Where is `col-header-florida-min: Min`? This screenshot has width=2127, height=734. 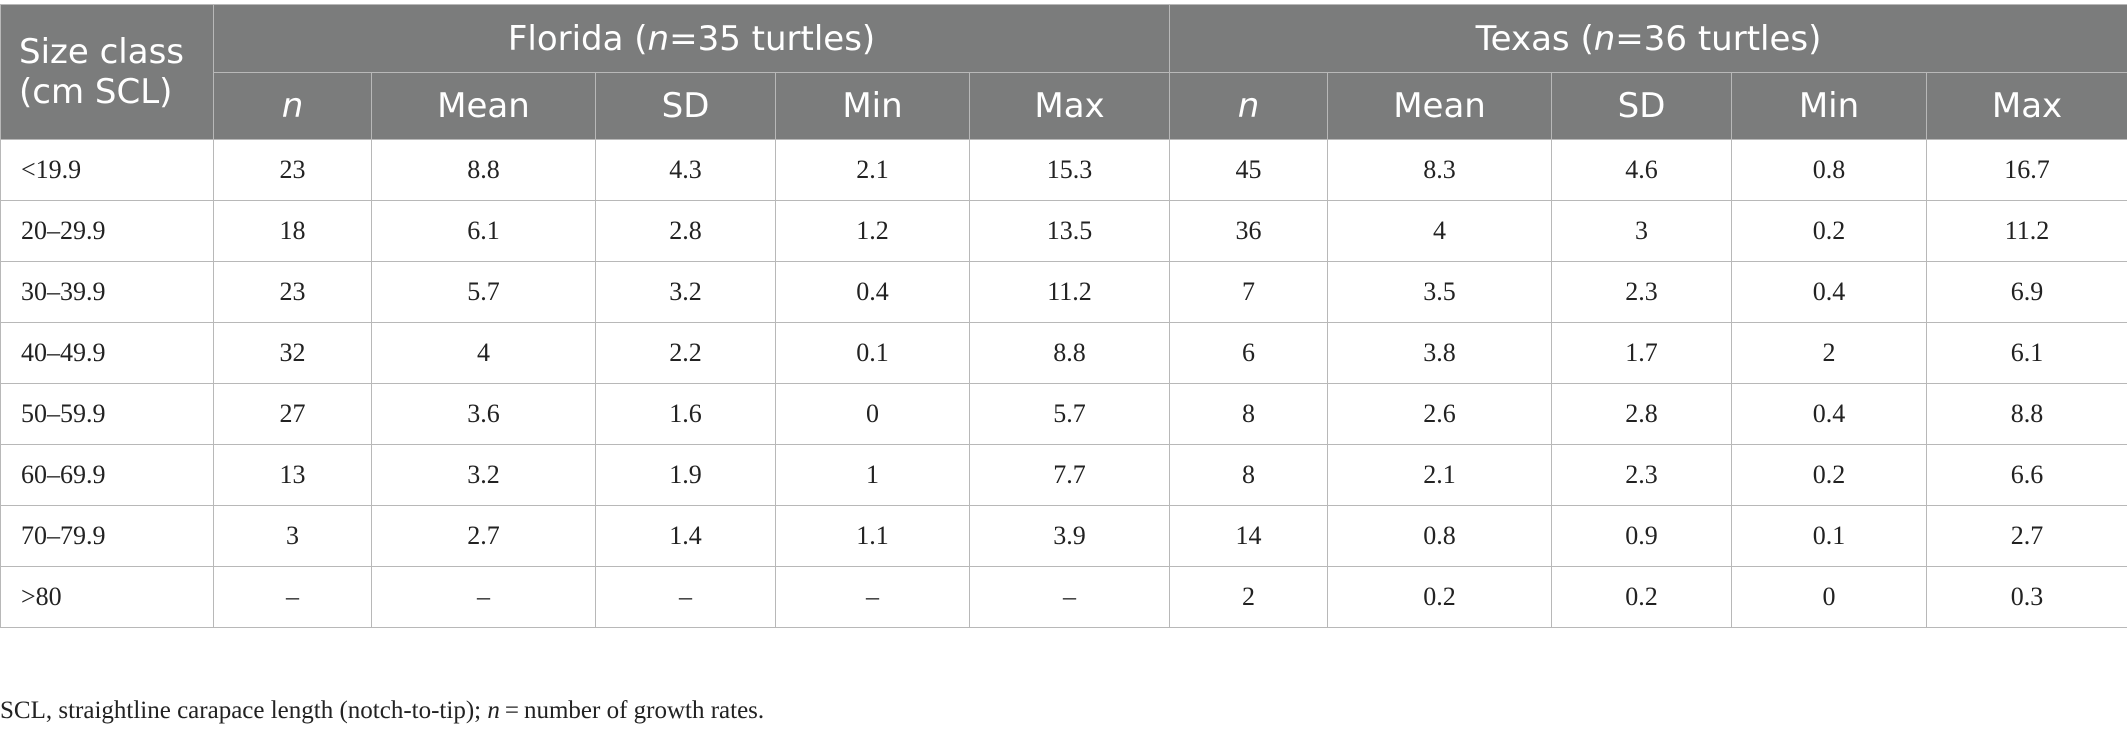
col-header-florida-min: Min is located at coordinates (872, 106).